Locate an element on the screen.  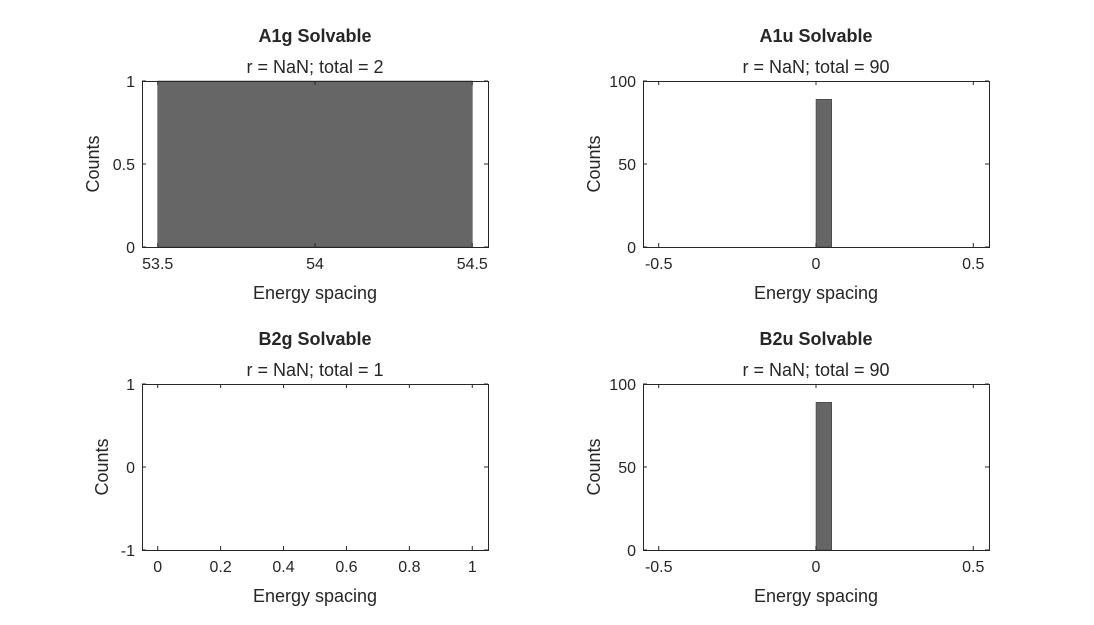
y-tick-label: -1 is located at coordinates (128, 551).